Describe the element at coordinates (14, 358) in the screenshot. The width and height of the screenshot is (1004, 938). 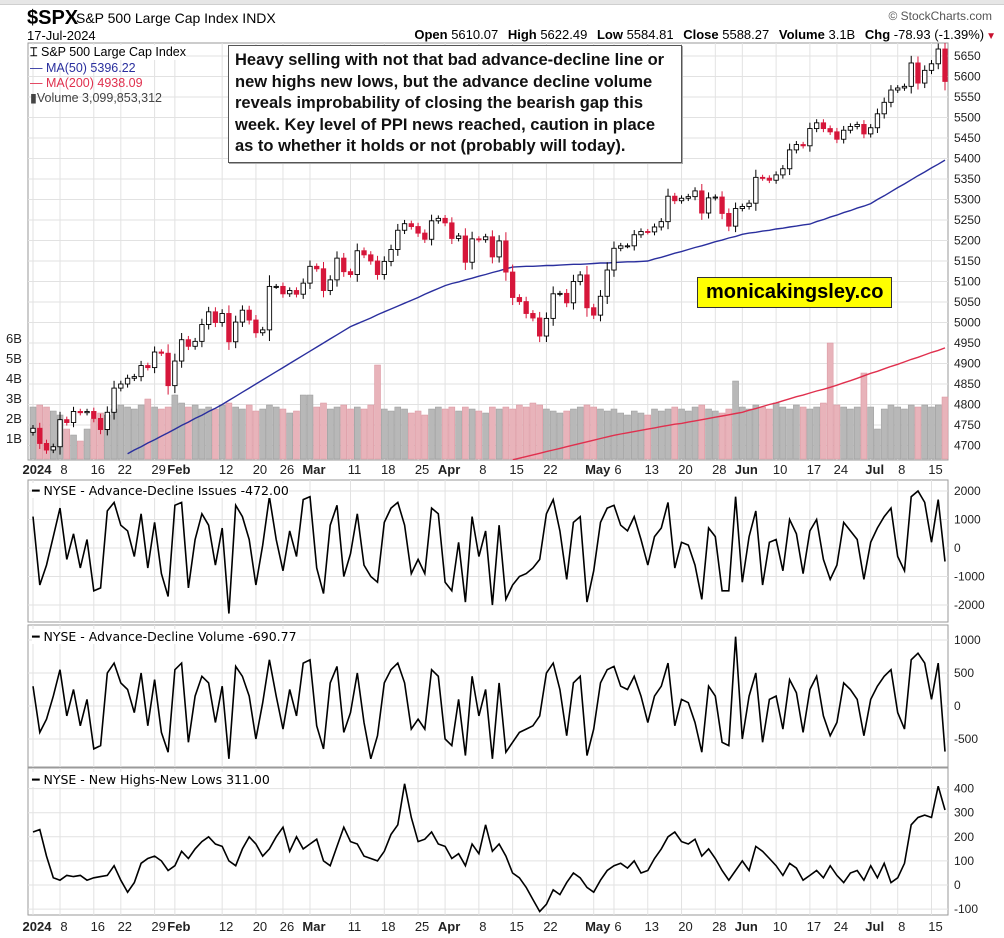
I see `volume-tick-label: 5B` at that location.